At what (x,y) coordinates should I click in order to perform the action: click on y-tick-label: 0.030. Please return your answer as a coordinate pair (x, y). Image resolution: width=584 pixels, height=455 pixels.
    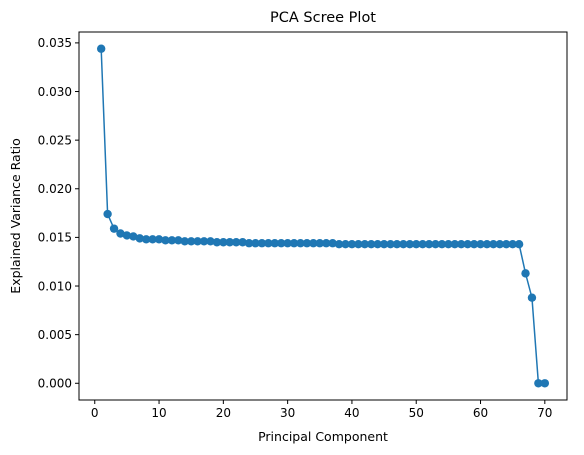
    Looking at the image, I should click on (55, 92).